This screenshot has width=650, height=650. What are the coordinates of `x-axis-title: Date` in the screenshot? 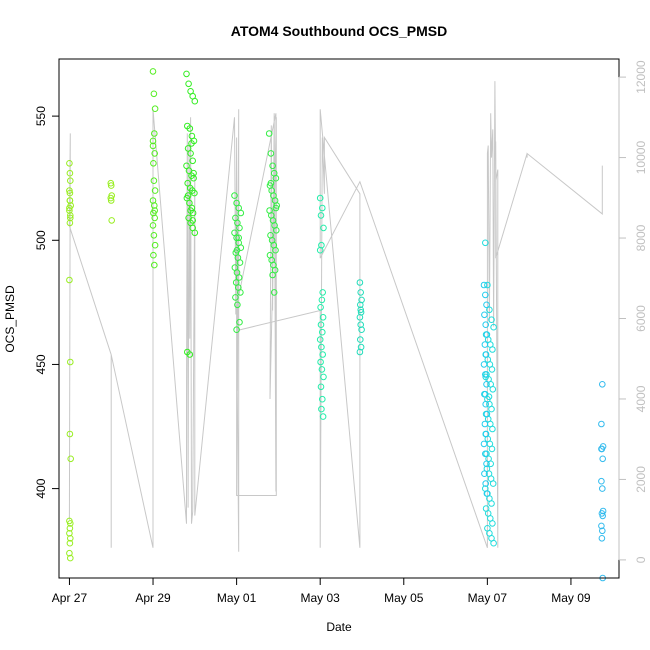 It's located at (339, 627).